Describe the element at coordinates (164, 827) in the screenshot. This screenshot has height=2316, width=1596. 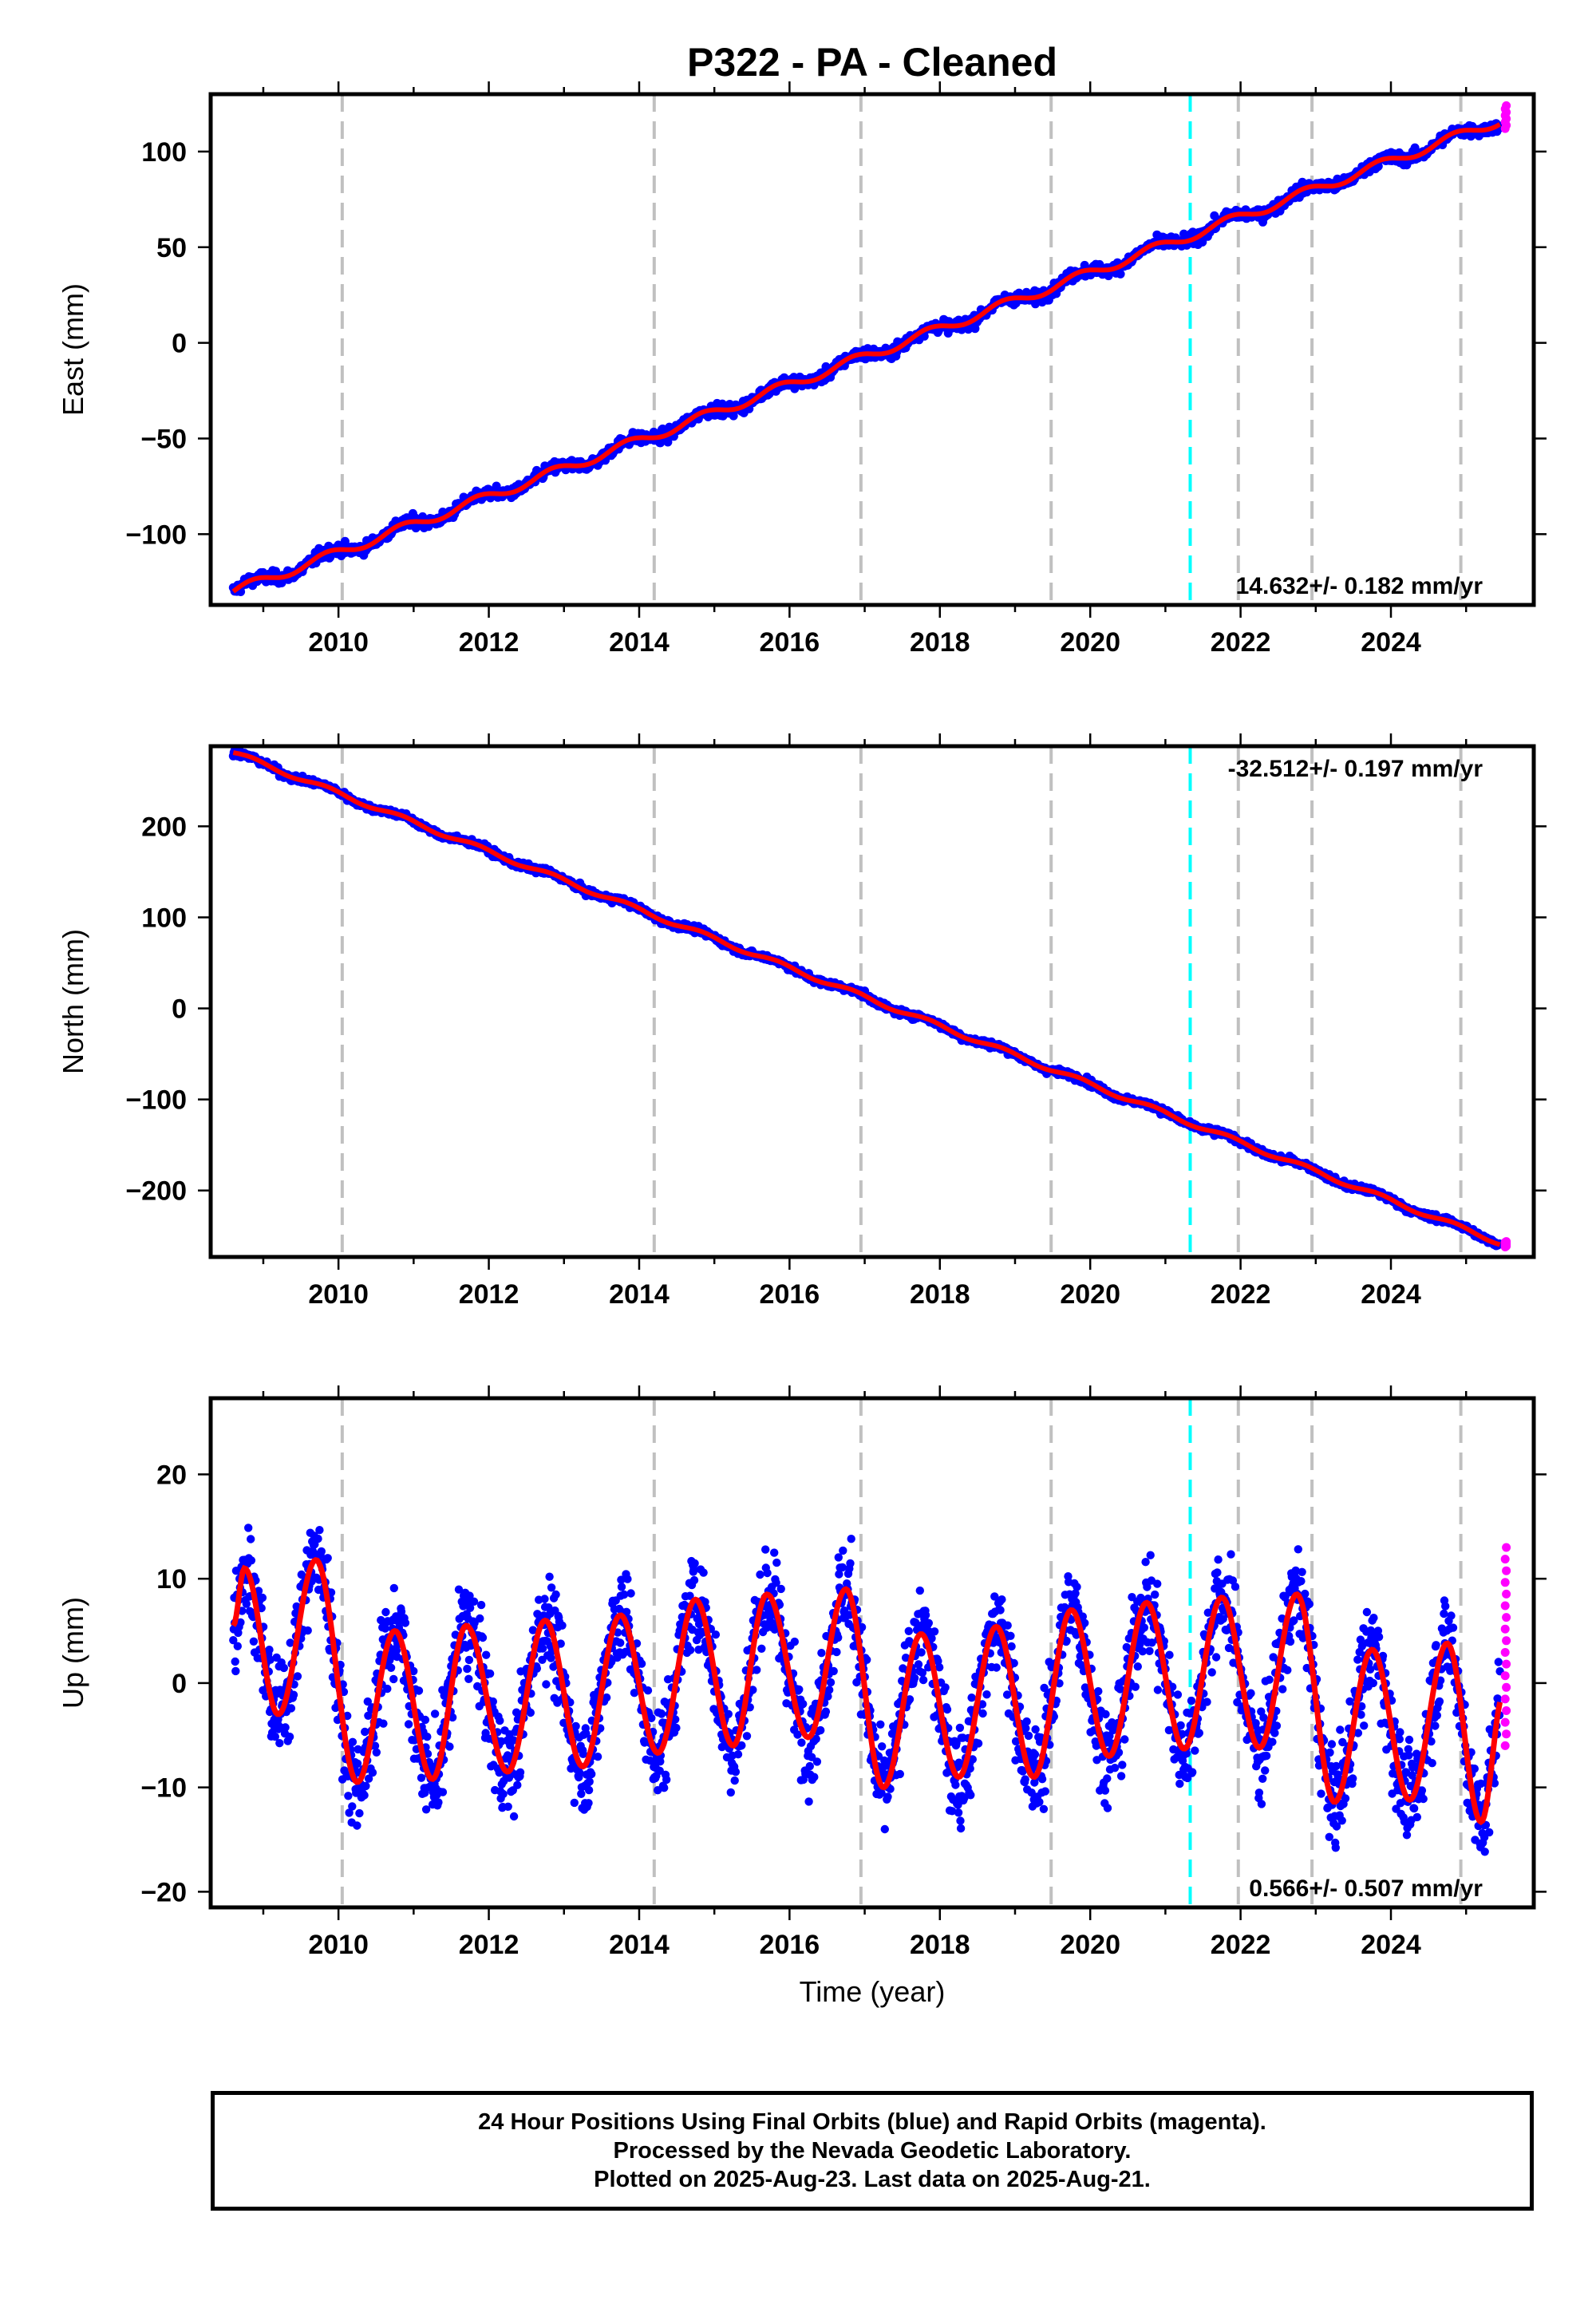
I see `y-tick-label: 200` at that location.